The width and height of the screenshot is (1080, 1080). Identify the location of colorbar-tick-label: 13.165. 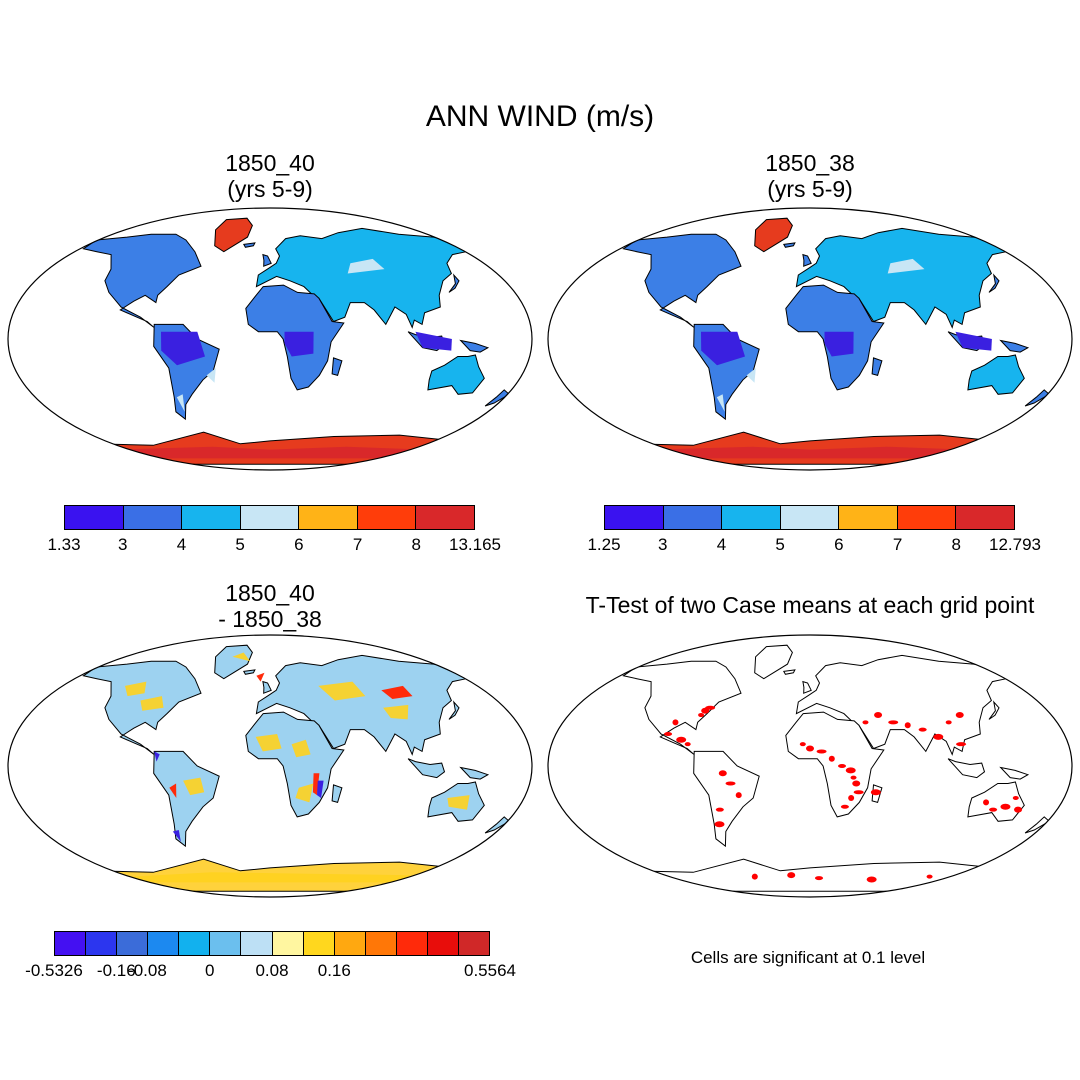
(475, 544).